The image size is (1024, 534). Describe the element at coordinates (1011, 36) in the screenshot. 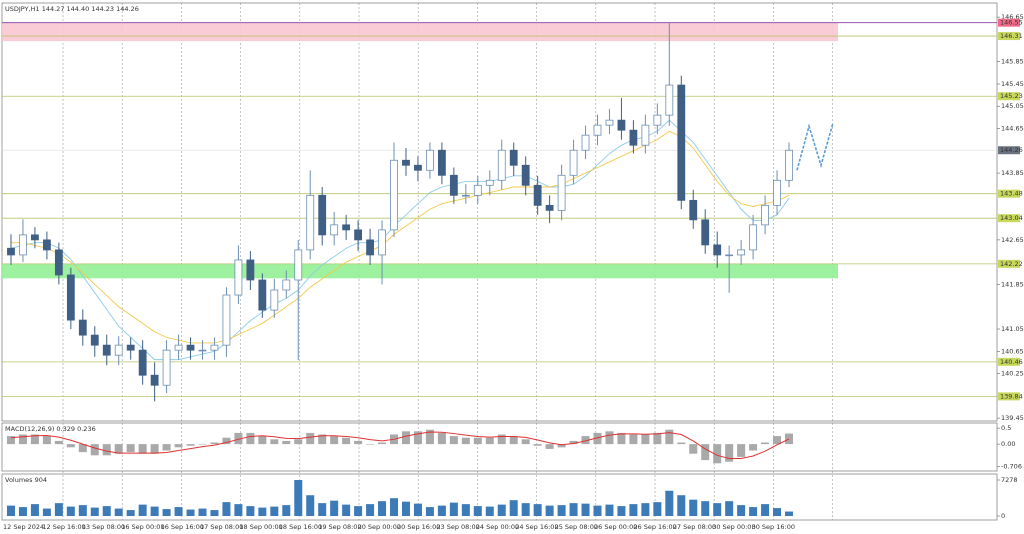

I see `level-label: 146.31` at that location.